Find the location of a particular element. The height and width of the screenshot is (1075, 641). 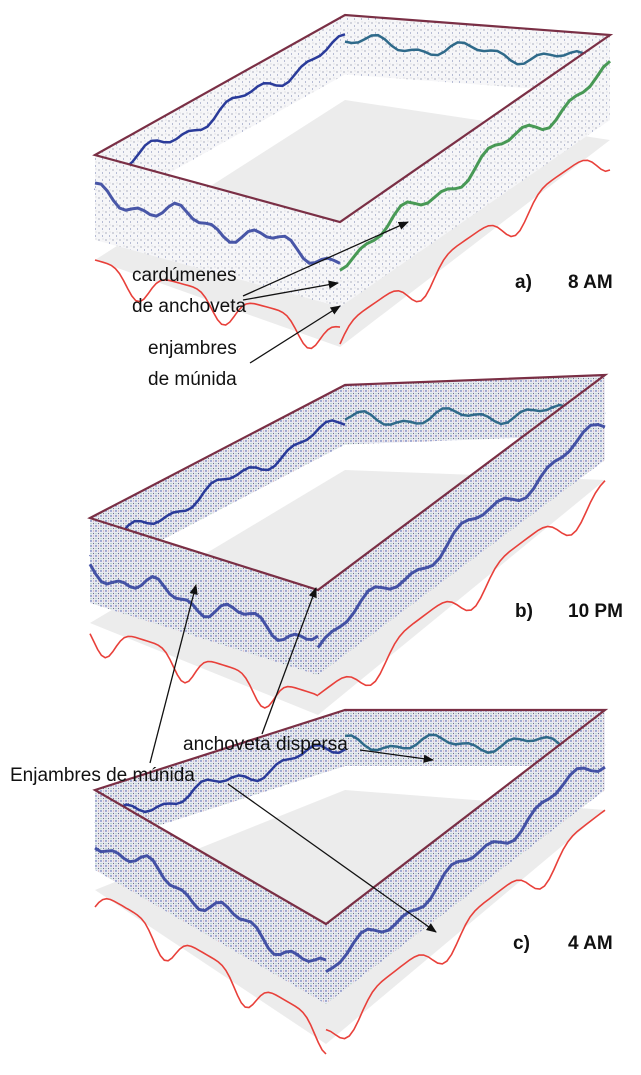

panel-label: b) is located at coordinates (524, 611).